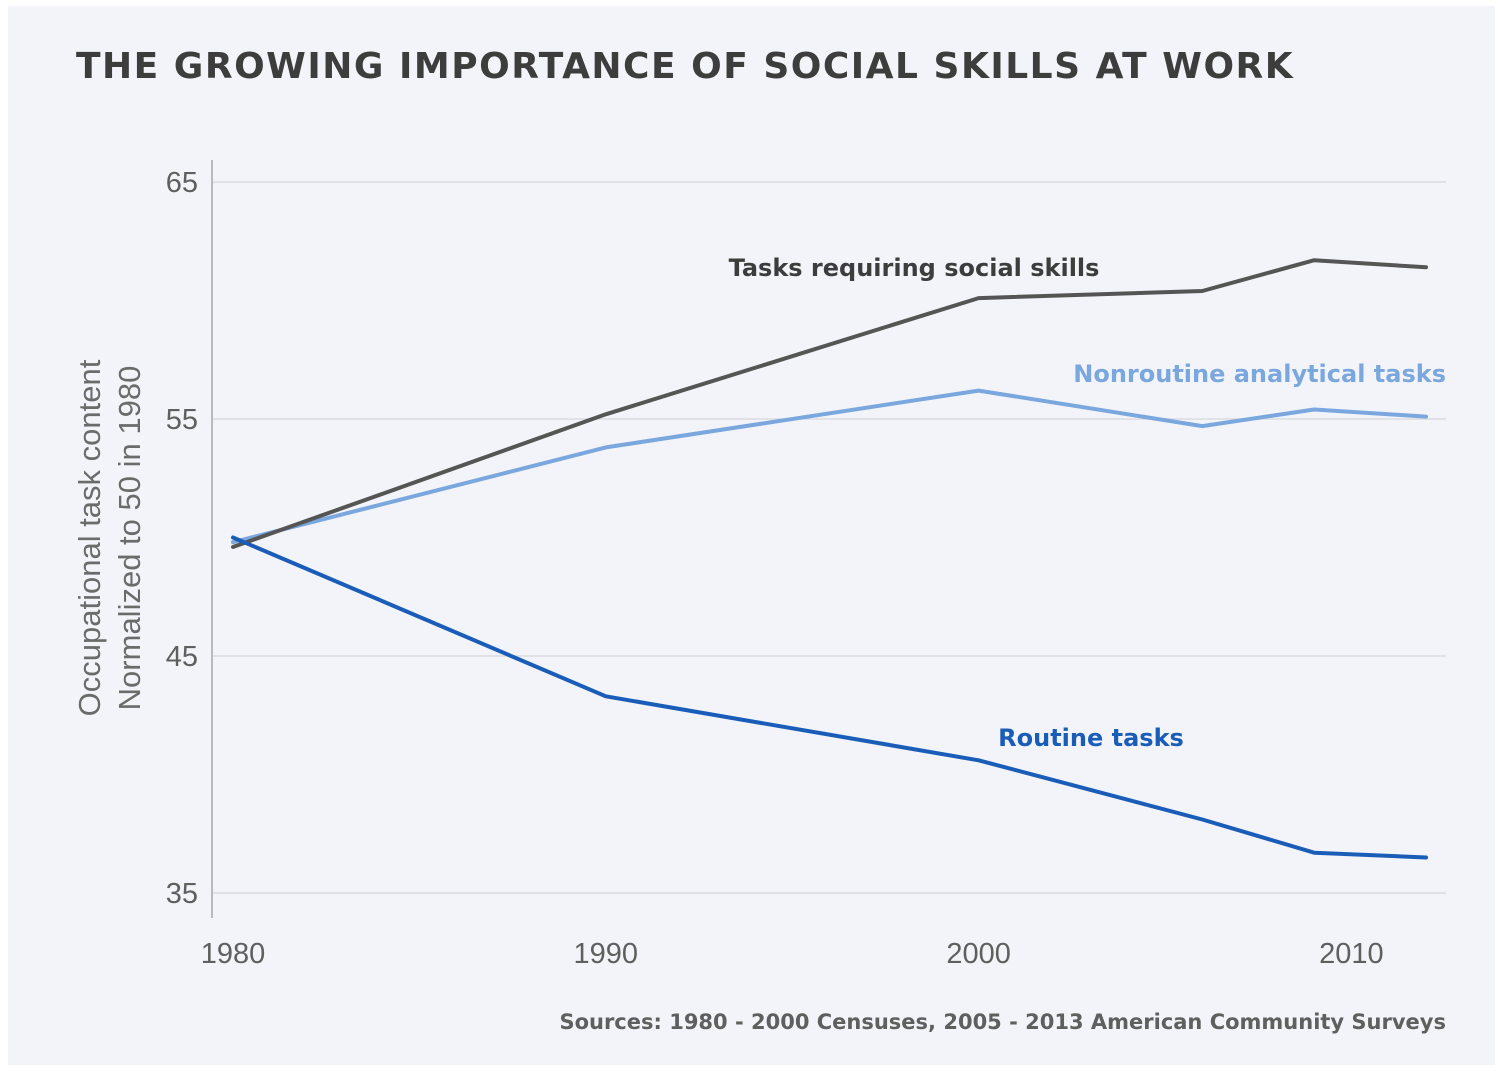  Describe the element at coordinates (182, 183) in the screenshot. I see `y-tick-label: 65` at that location.